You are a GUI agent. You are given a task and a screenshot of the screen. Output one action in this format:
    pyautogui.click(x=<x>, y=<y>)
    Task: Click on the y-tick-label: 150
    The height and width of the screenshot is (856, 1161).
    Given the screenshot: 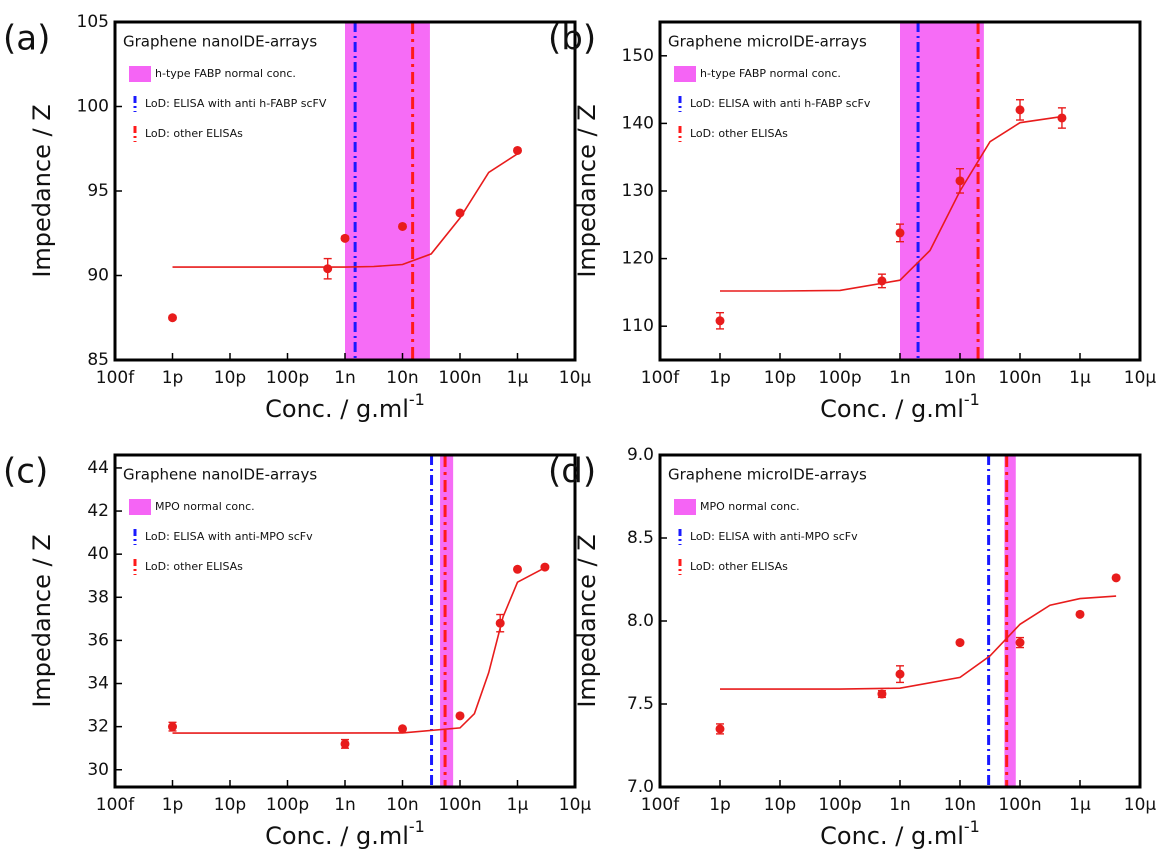 What is the action you would take?
    pyautogui.click(x=638, y=56)
    